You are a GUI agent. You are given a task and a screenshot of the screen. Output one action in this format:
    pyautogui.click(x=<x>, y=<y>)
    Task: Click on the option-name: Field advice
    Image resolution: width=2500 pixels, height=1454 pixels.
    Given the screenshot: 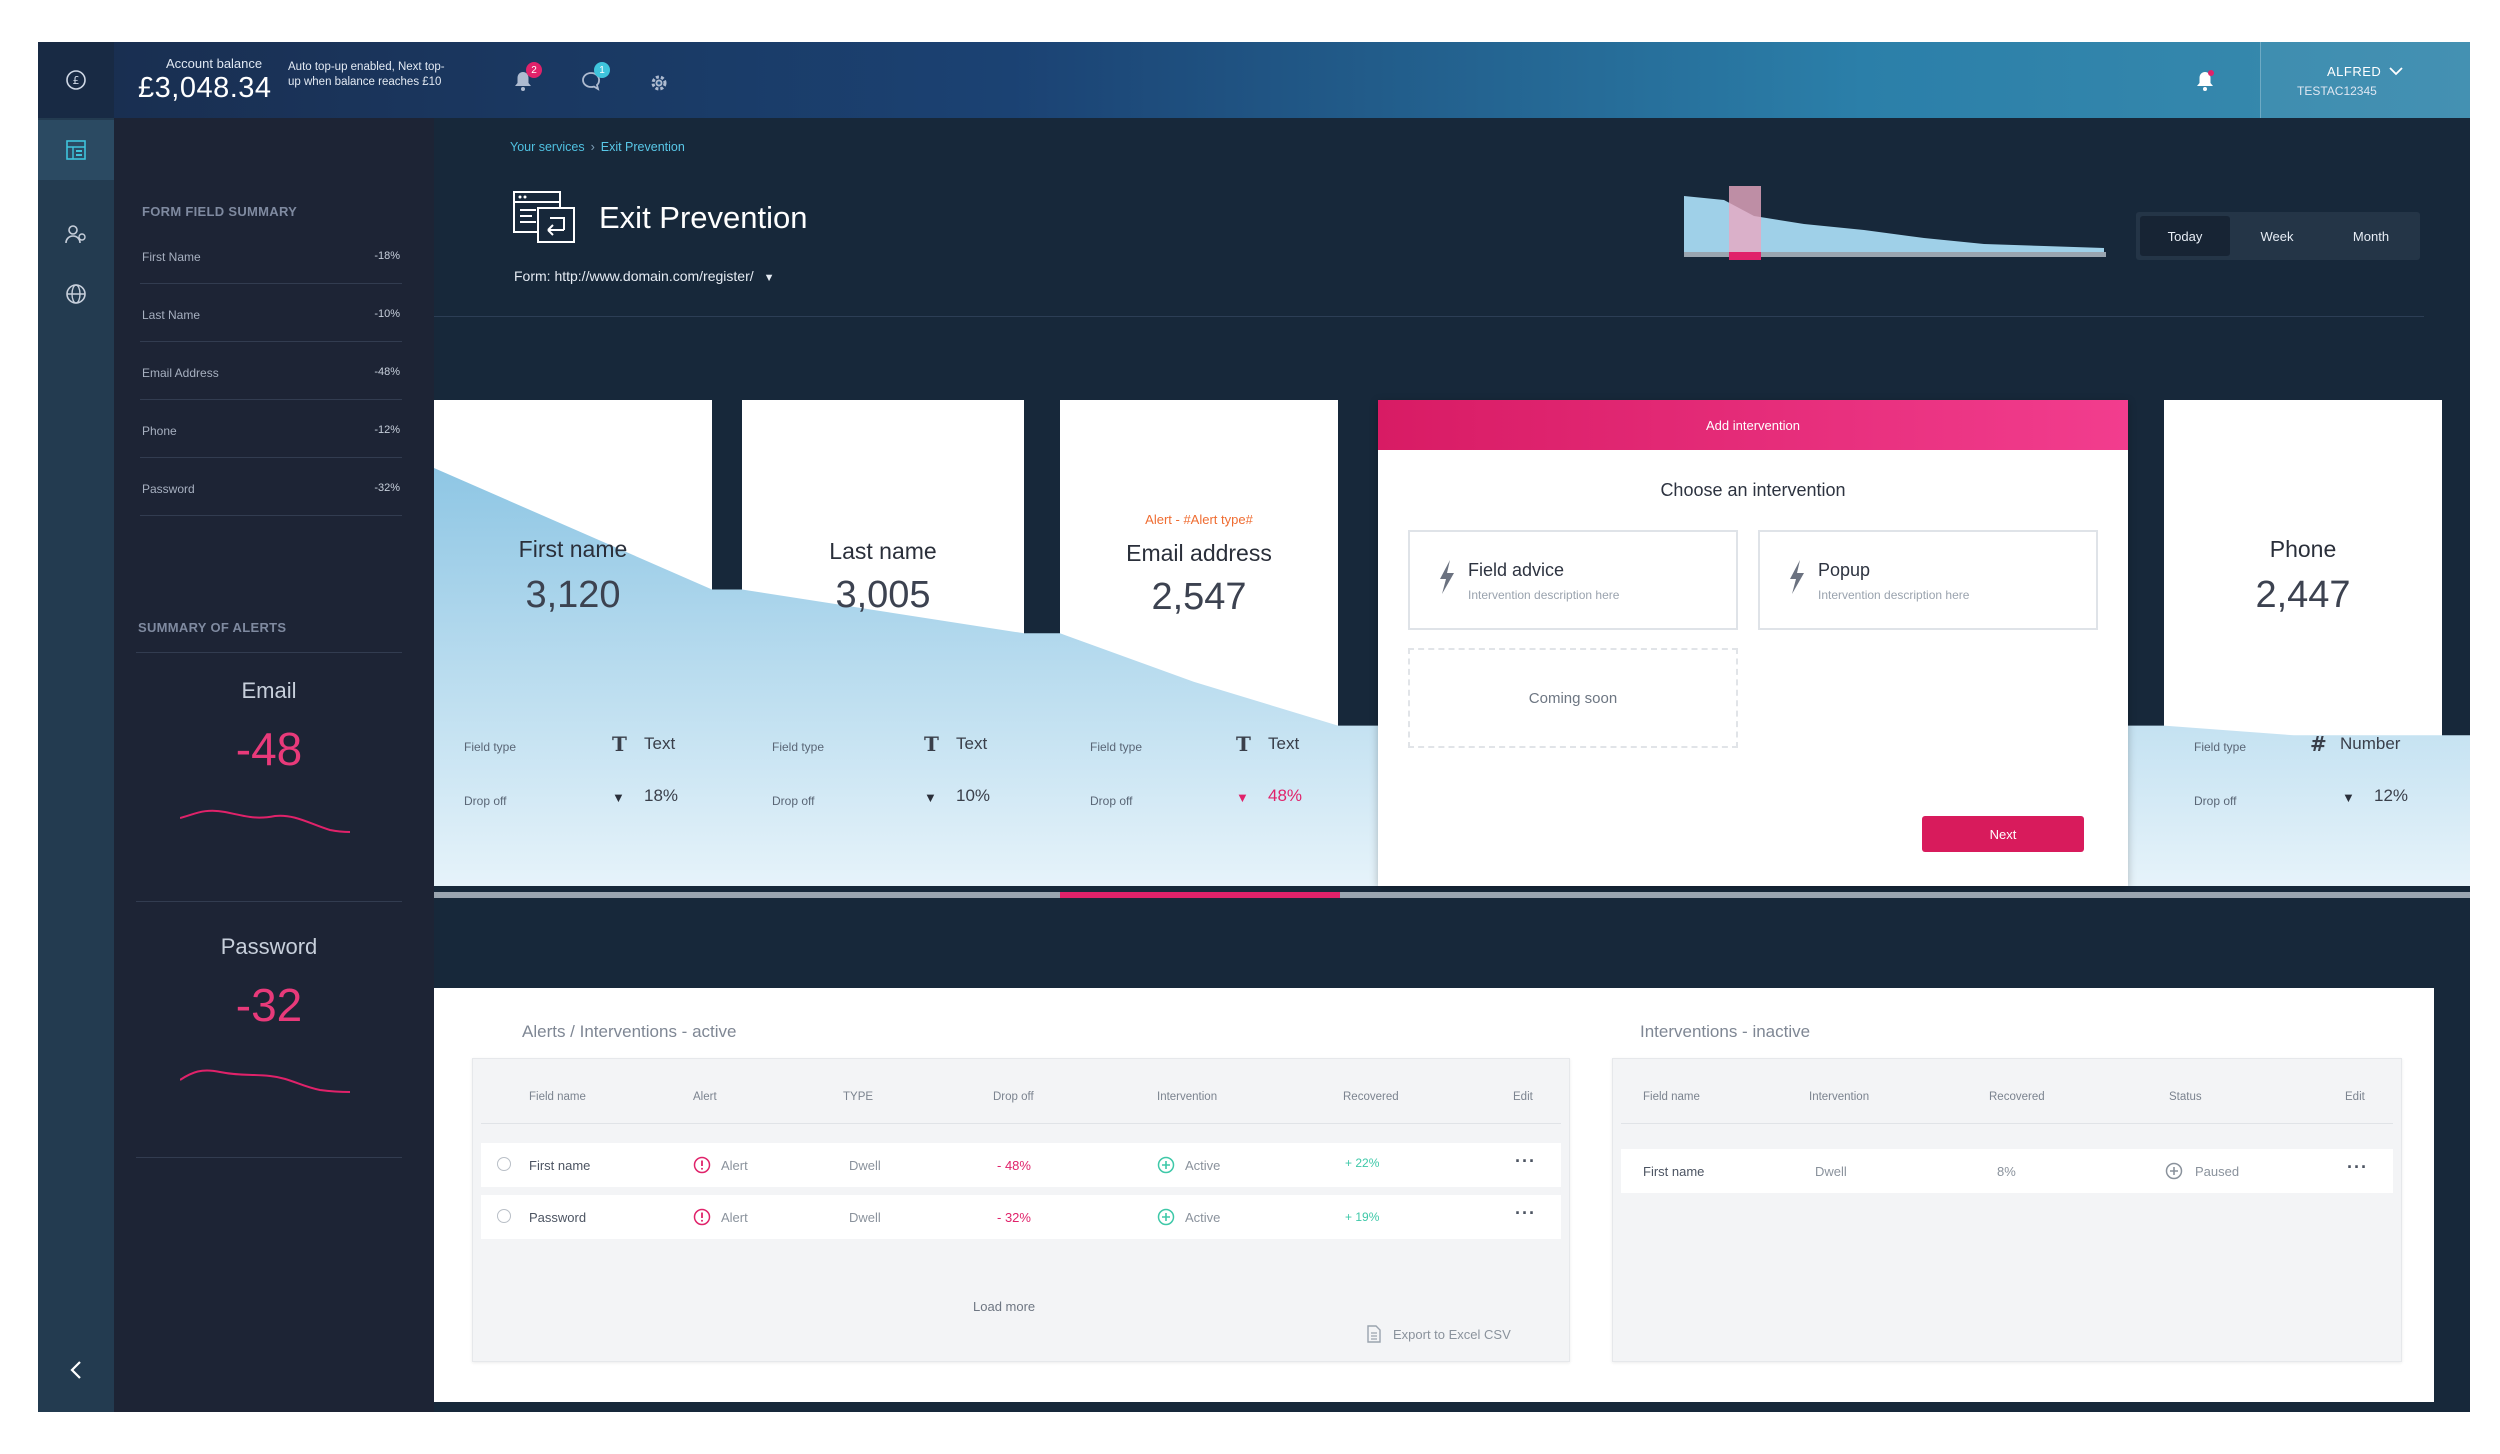 What is the action you would take?
    pyautogui.click(x=1516, y=570)
    